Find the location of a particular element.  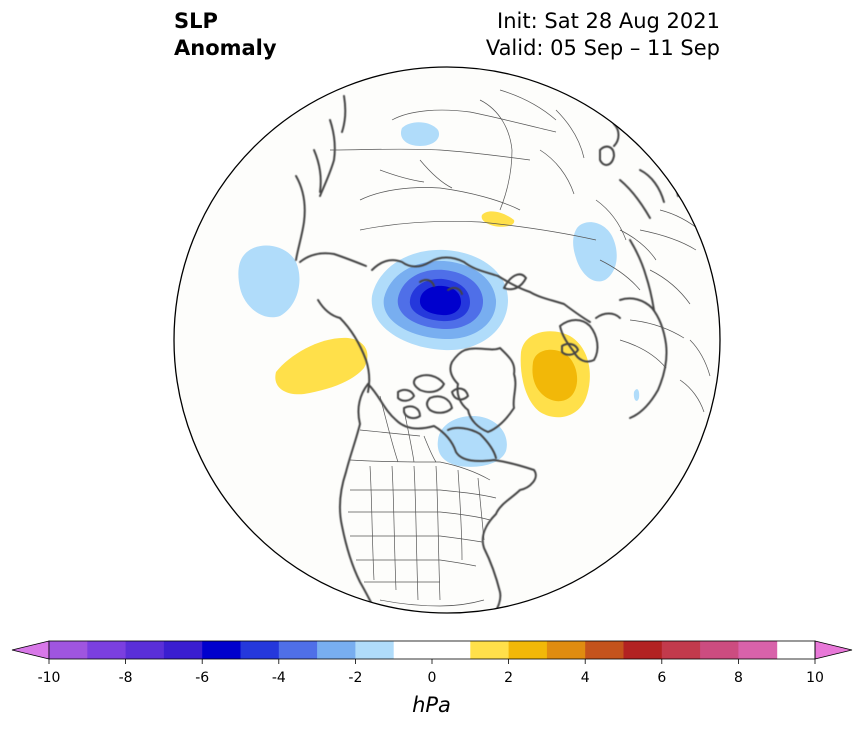

colorbar-tick-label: -8 is located at coordinates (126, 678).